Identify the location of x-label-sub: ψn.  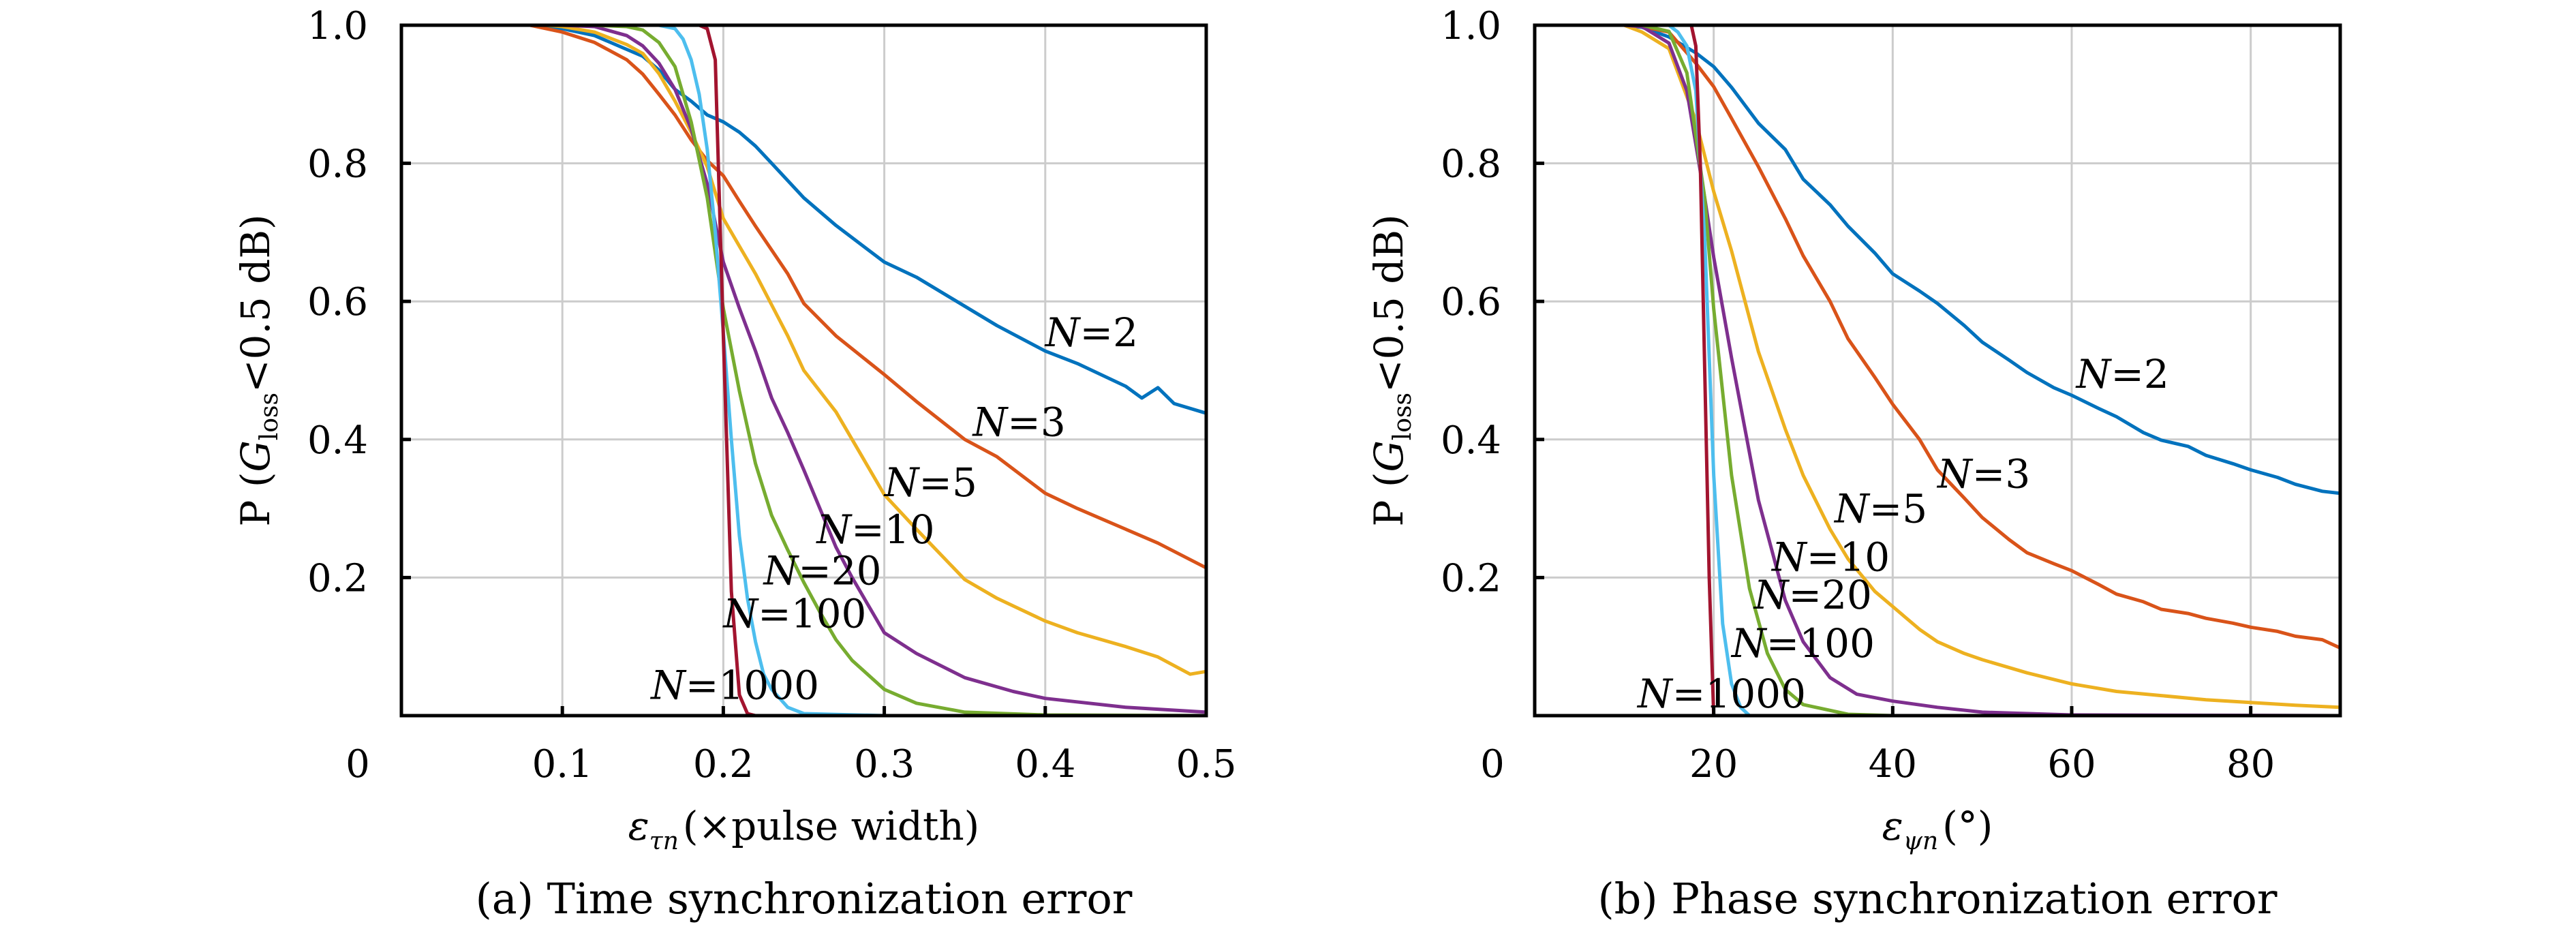
(1920, 841).